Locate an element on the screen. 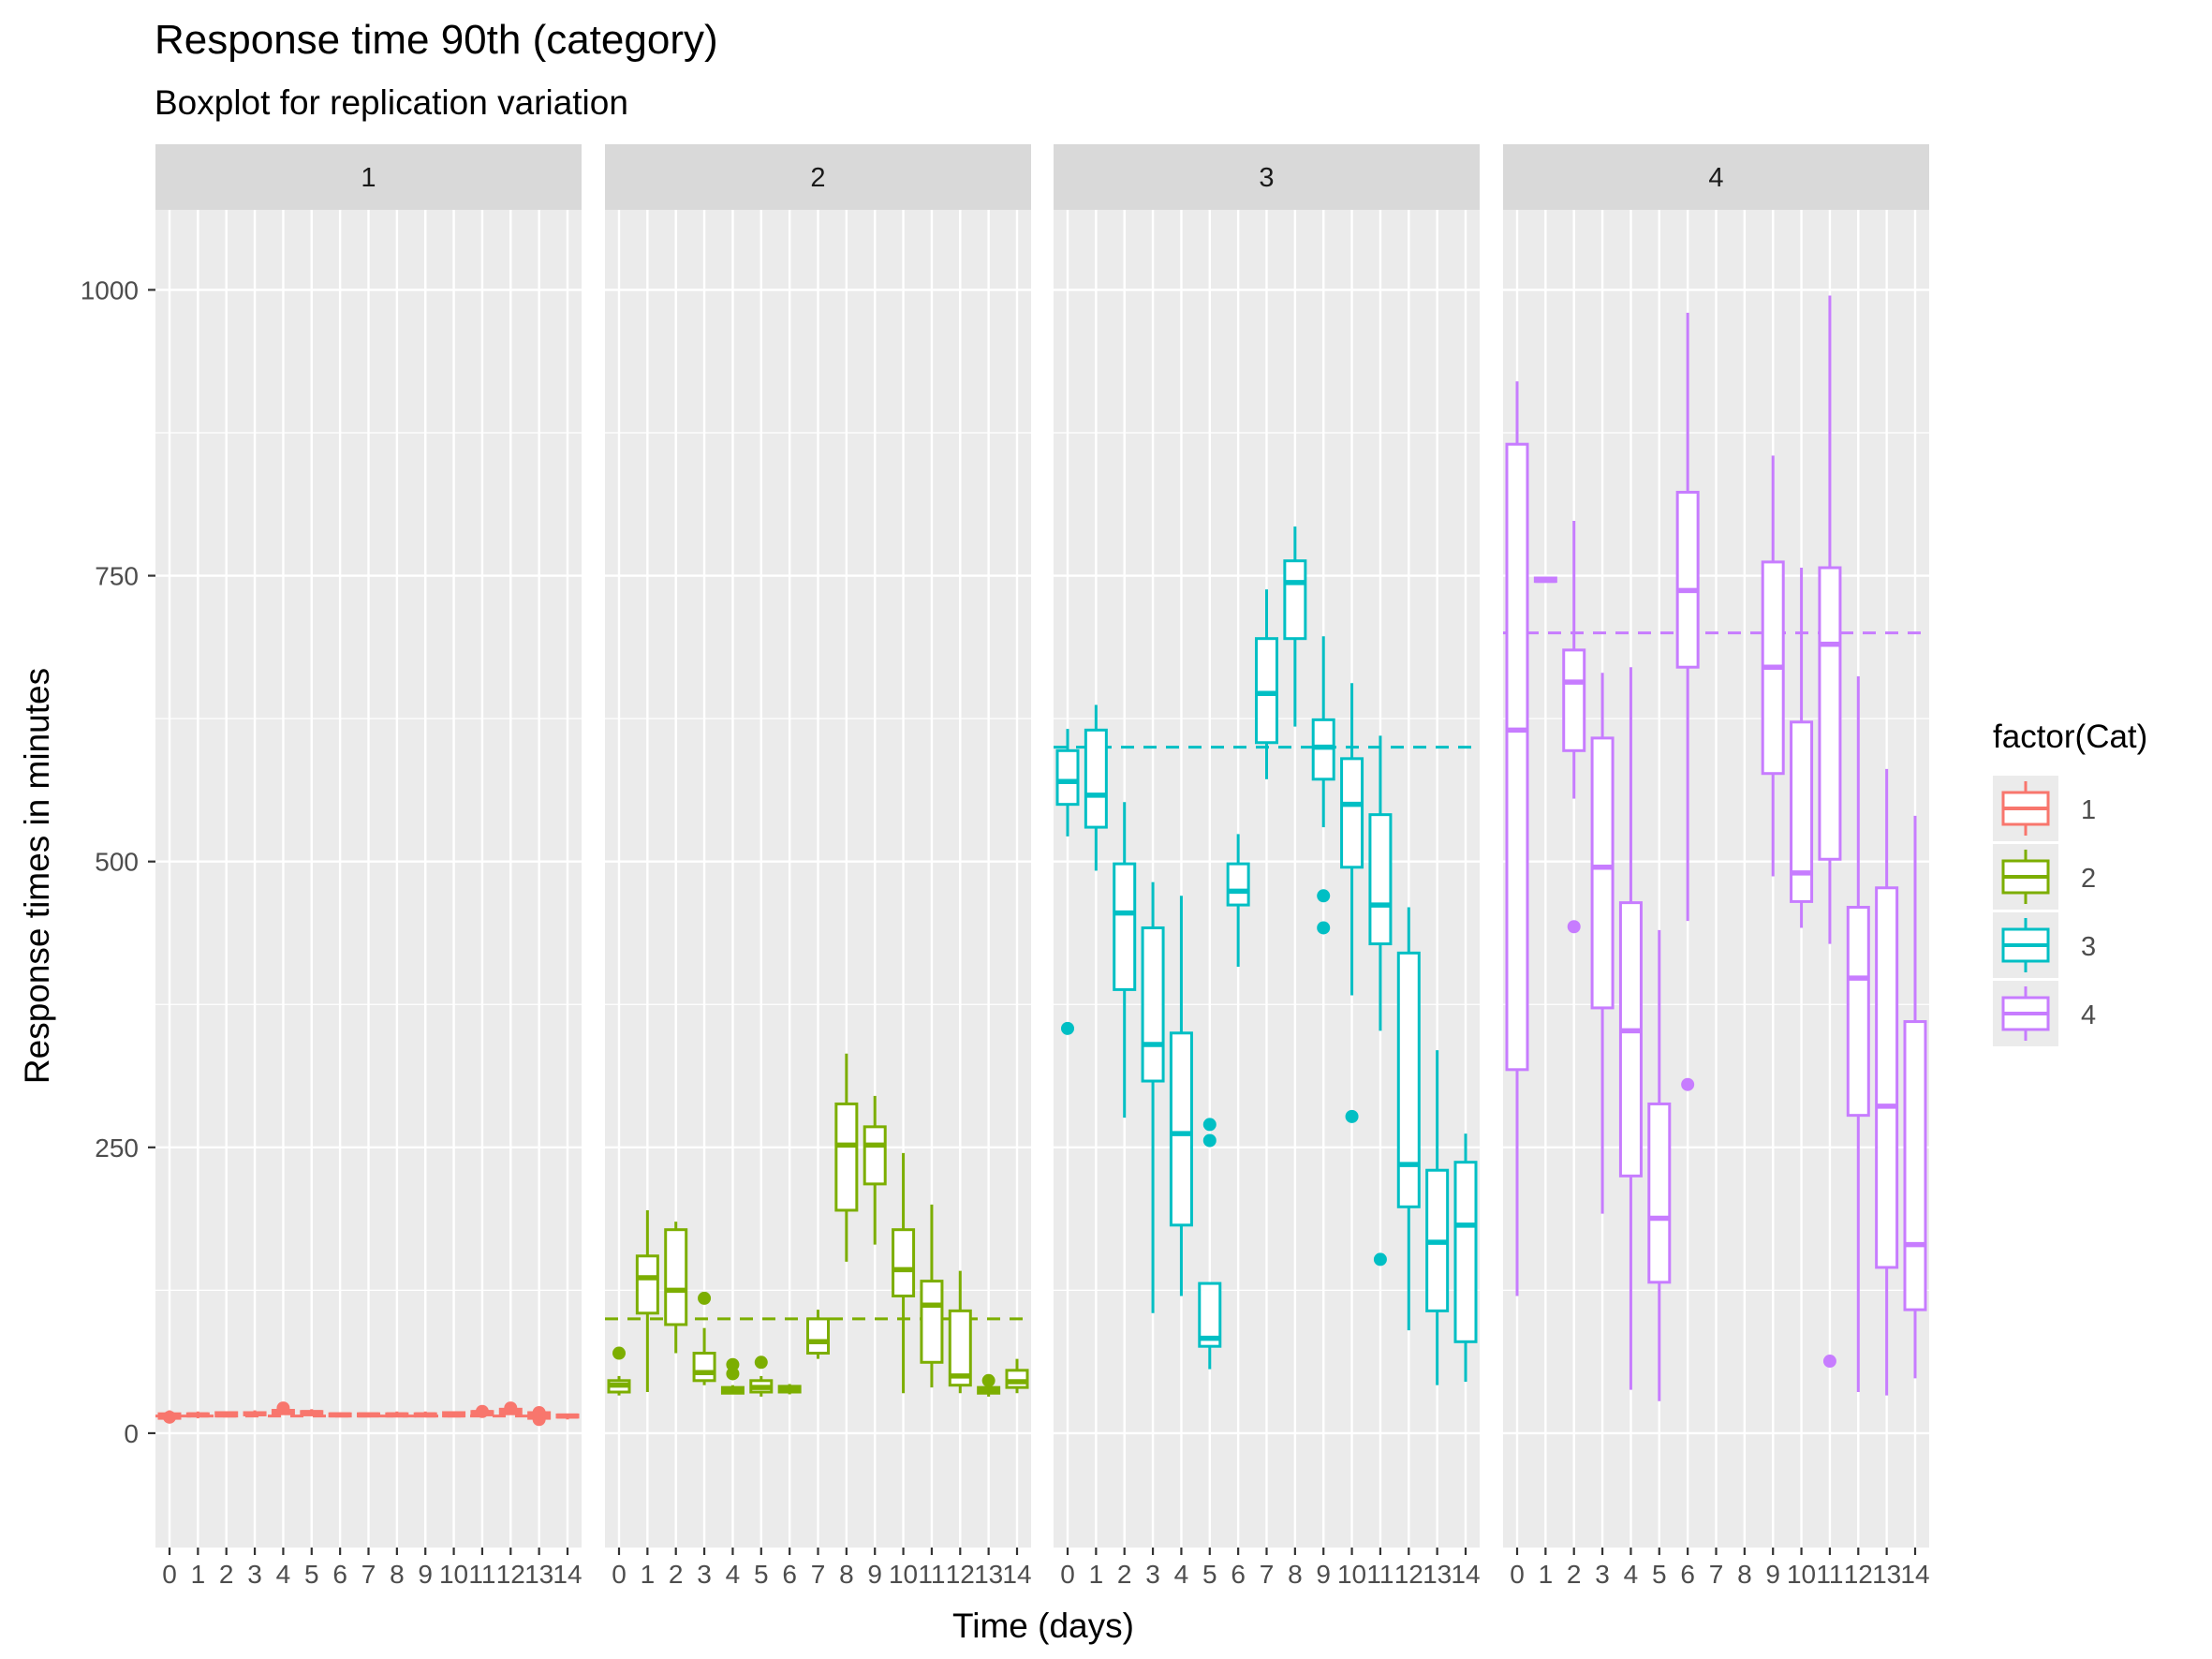  legend-item-label: 3 is located at coordinates (2088, 947).